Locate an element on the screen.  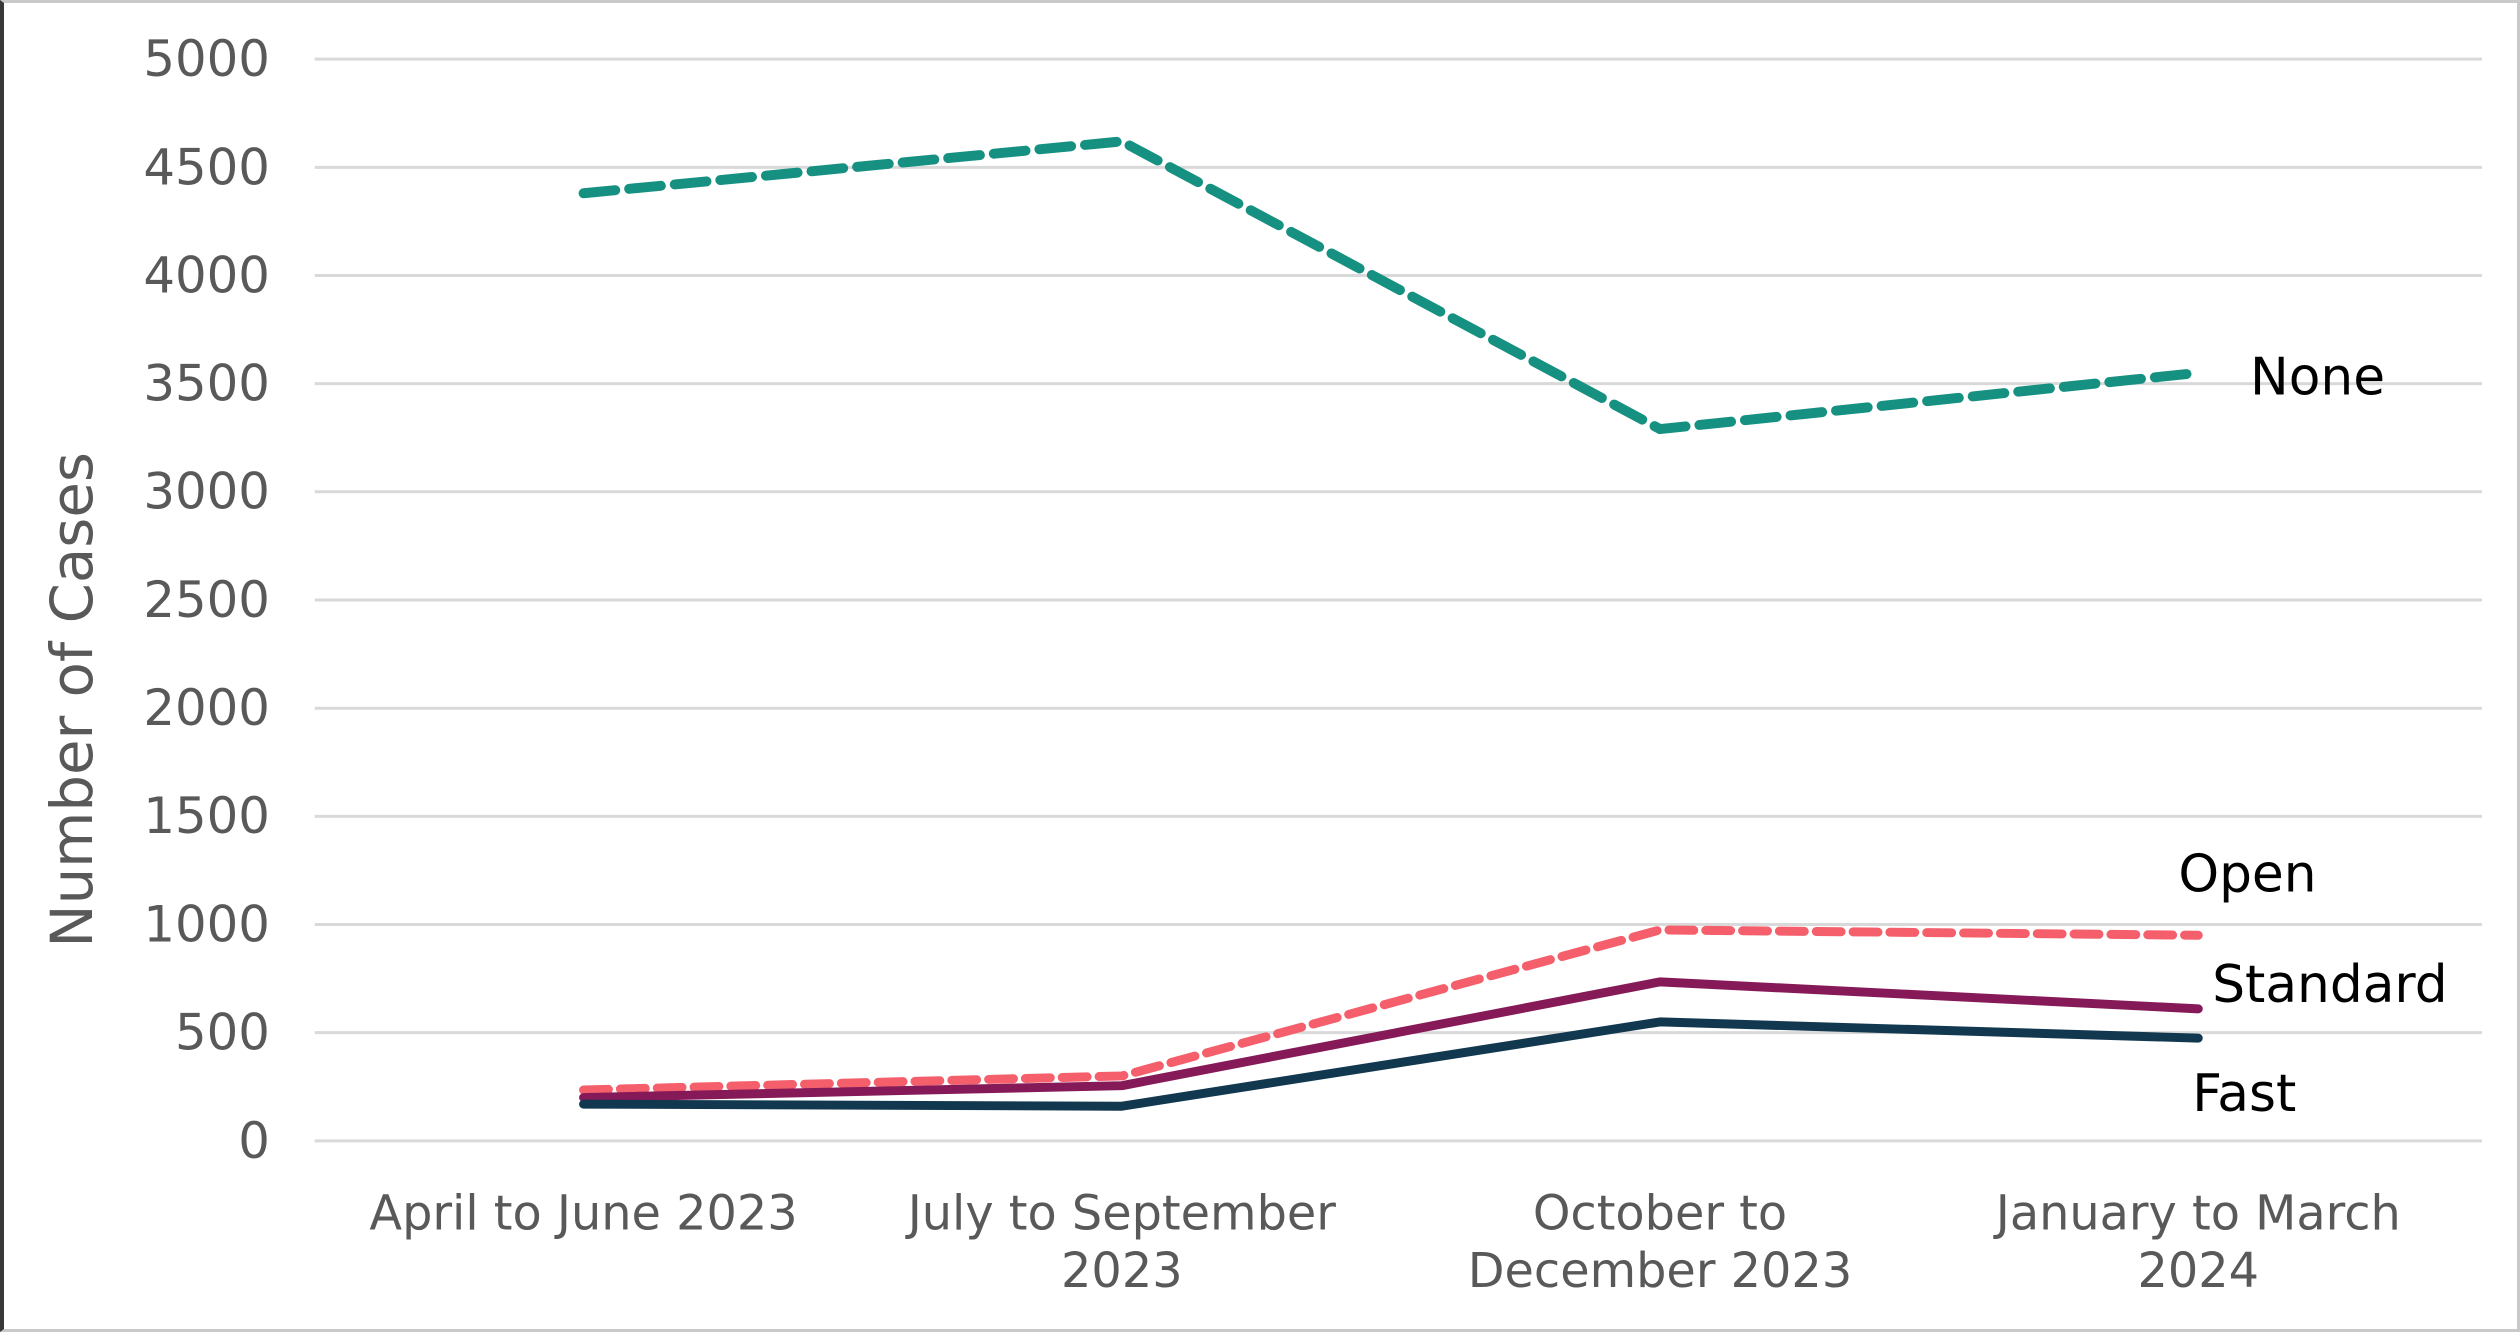
series-label-standard: Standard is located at coordinates (2329, 985).